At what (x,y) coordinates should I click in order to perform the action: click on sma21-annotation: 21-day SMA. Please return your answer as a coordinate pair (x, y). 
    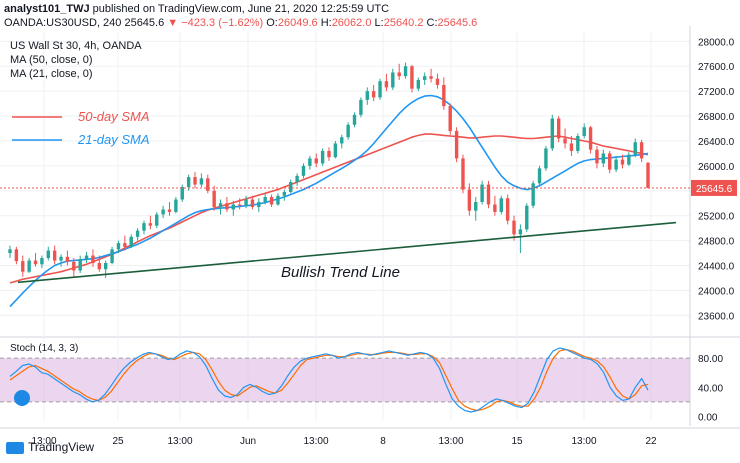
    Looking at the image, I should click on (113, 139).